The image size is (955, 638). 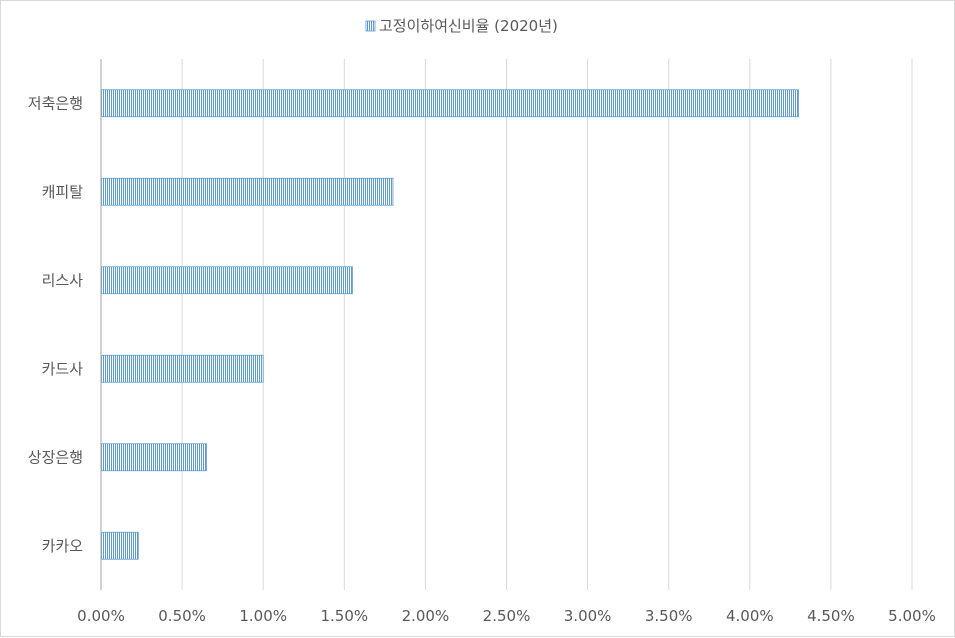 What do you see at coordinates (63, 546) in the screenshot?
I see `category-label: 카카오` at bounding box center [63, 546].